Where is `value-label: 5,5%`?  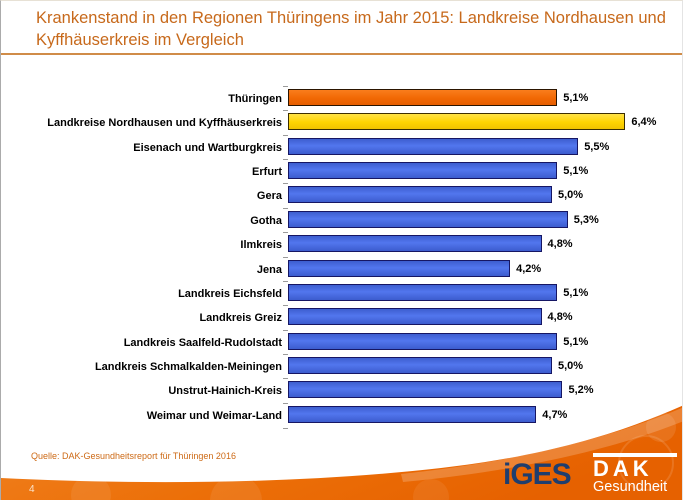 value-label: 5,5% is located at coordinates (597, 146).